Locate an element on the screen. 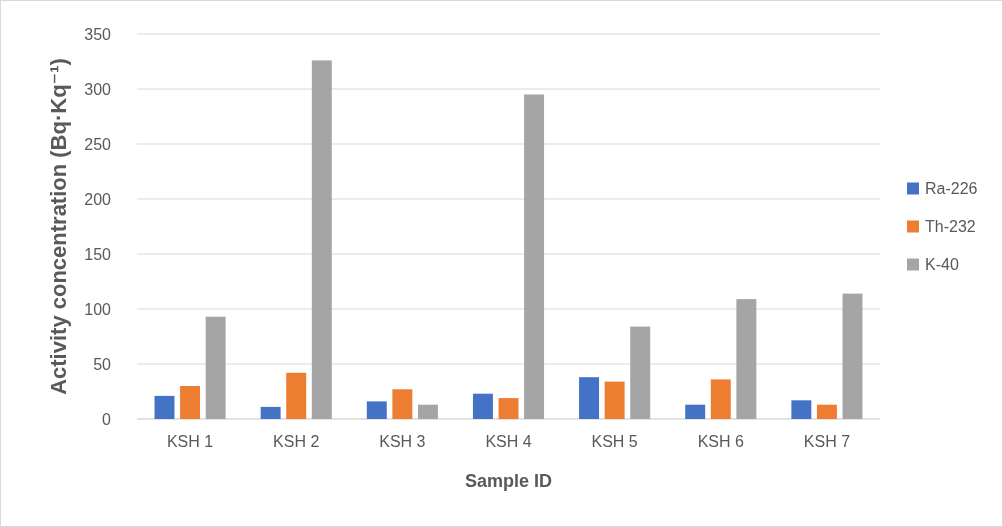  legend-label: Ra-226 is located at coordinates (951, 189).